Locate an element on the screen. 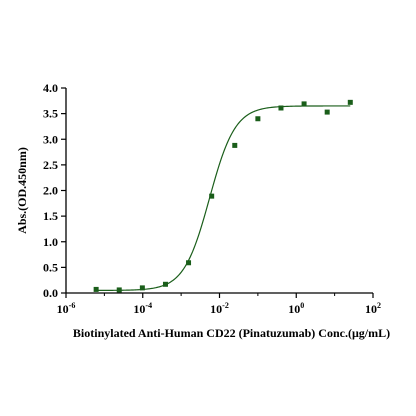 The image size is (416, 416). x-tick-exponent: -4 is located at coordinates (148, 305).